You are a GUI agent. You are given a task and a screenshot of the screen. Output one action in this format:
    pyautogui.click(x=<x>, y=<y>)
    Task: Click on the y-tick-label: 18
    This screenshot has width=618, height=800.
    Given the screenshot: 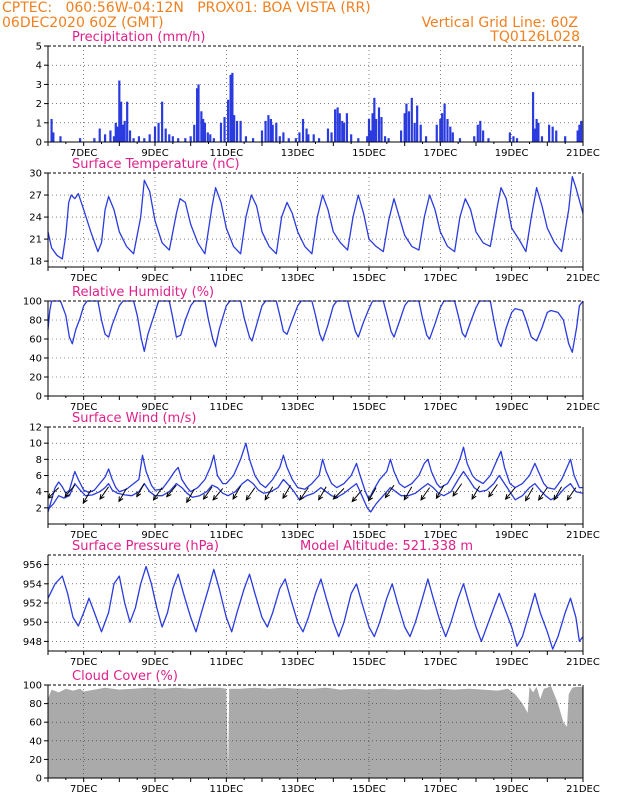 What is the action you would take?
    pyautogui.click(x=35, y=262)
    